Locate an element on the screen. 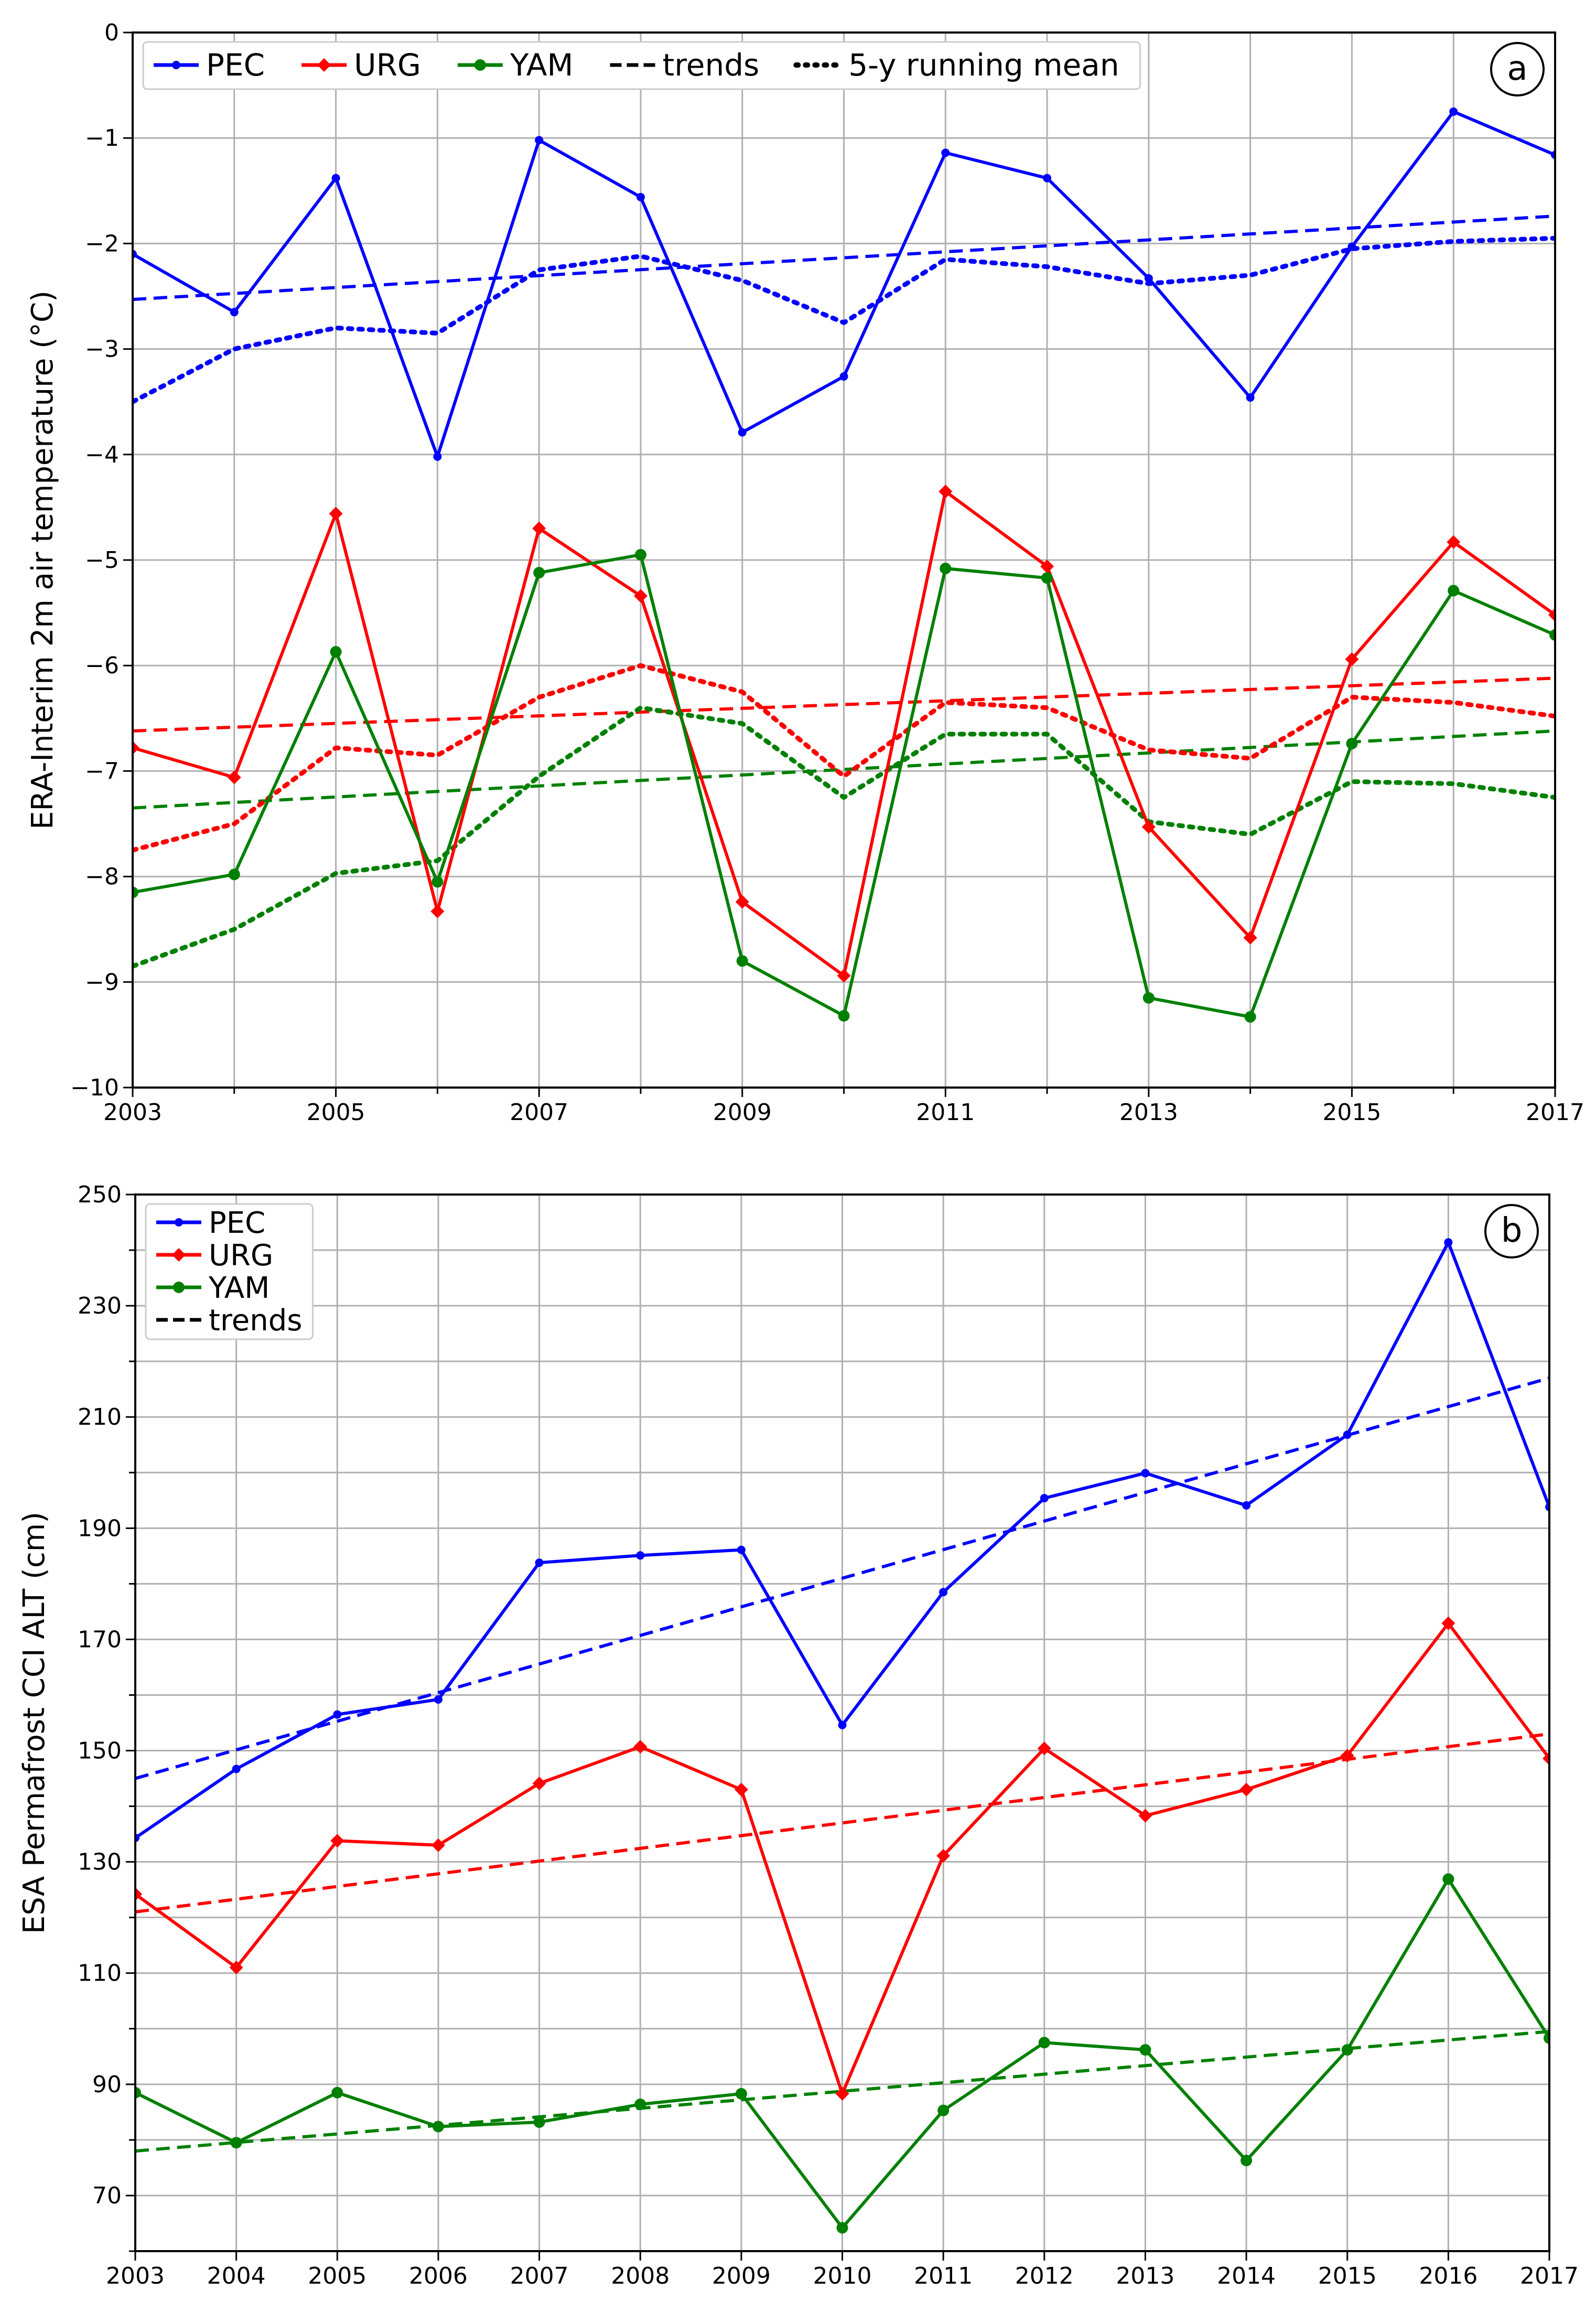  y-tick-label: −1 is located at coordinates (102, 138).